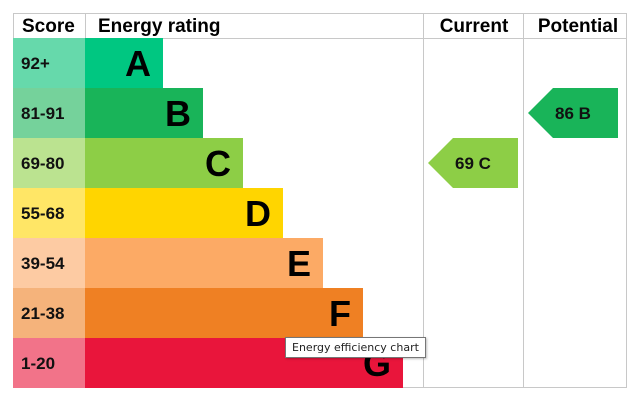 This screenshot has width=638, height=405. What do you see at coordinates (138, 63) in the screenshot?
I see `band-letter-a: A` at bounding box center [138, 63].